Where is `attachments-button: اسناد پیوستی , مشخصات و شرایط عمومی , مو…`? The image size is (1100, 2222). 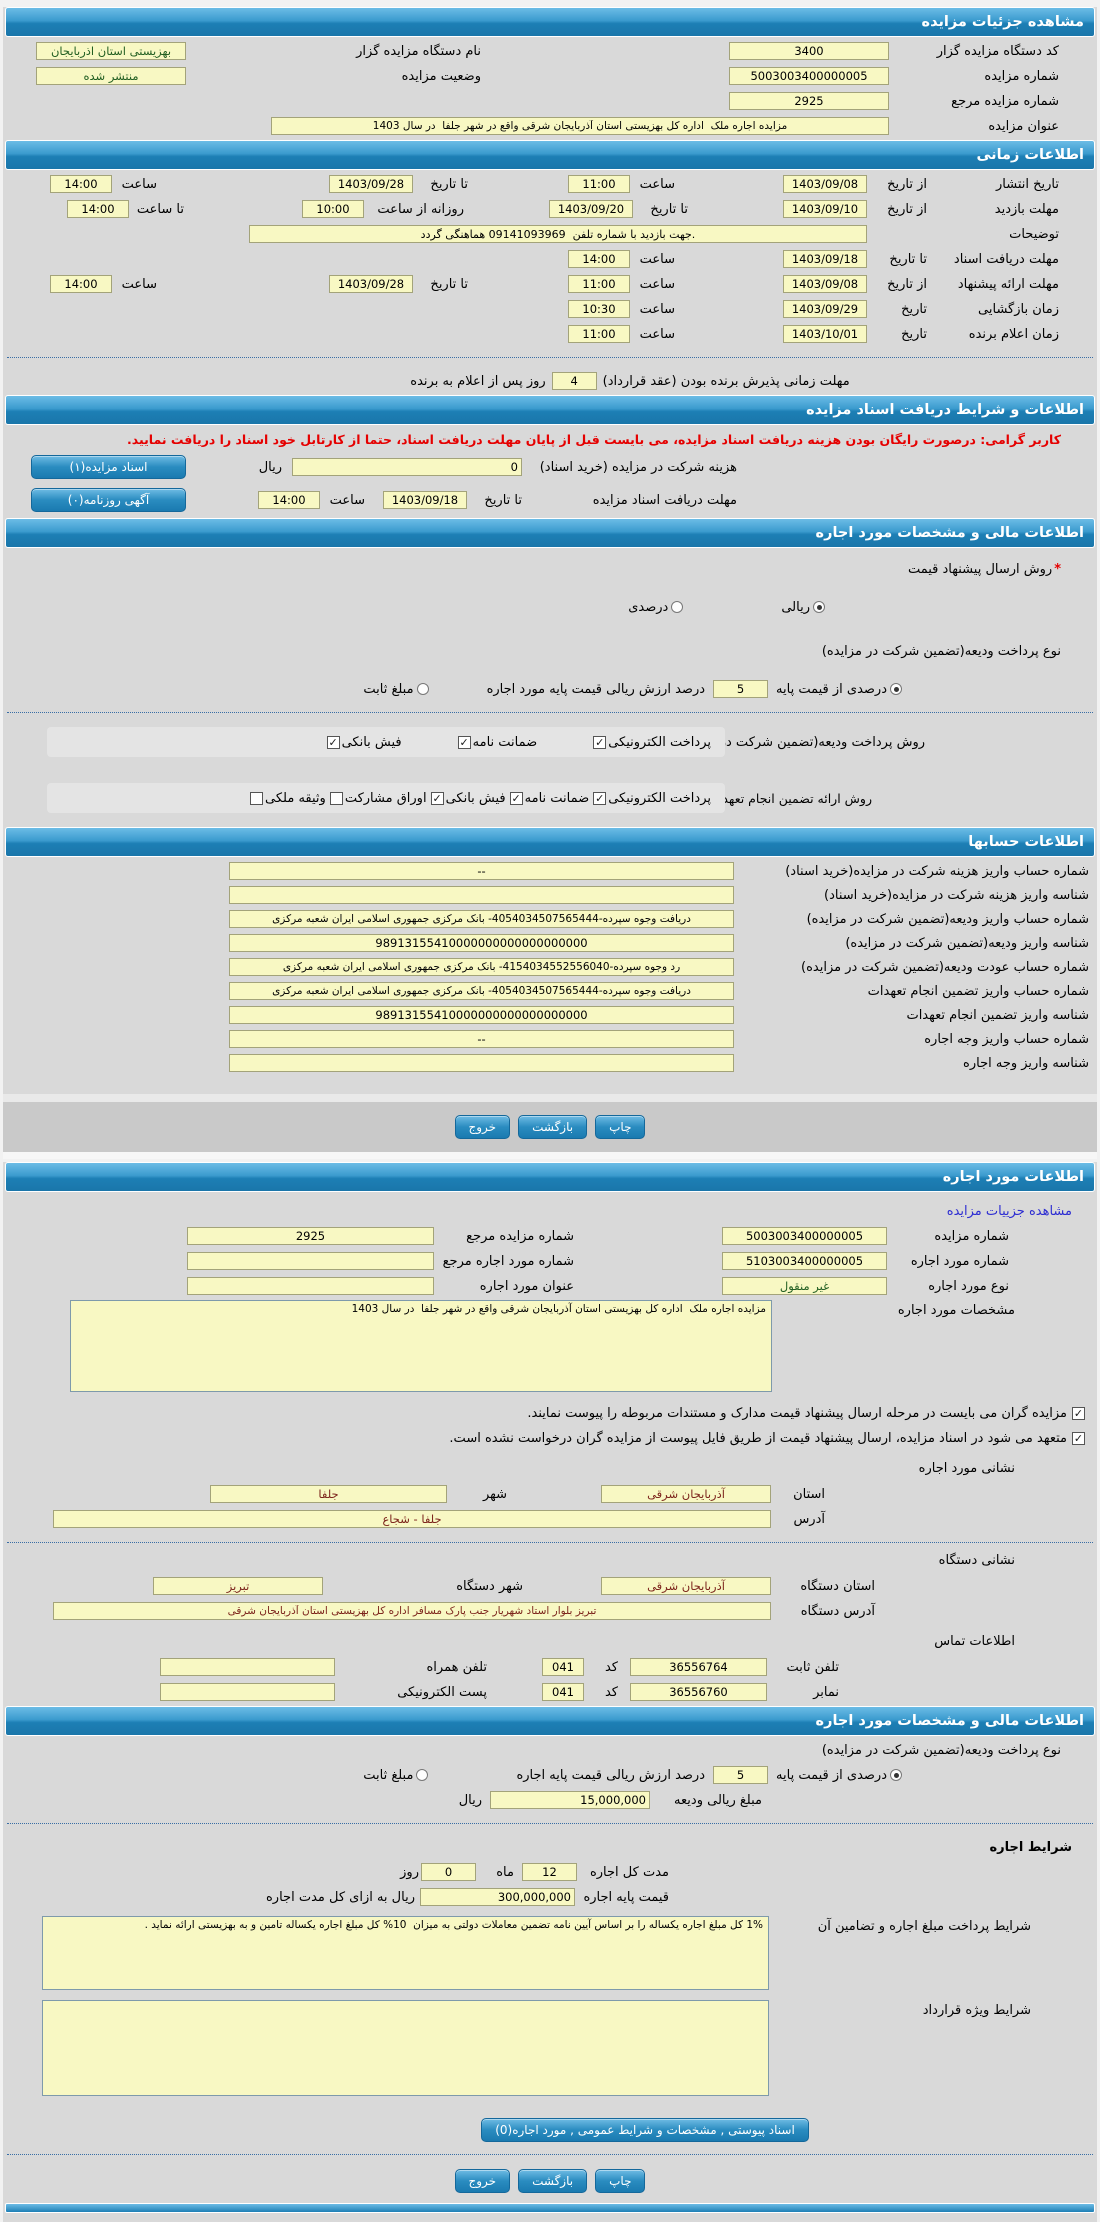
attachments-button: اسناد پیوستی , مشخصات و شرایط عمومی , مو… is located at coordinates (645, 2130).